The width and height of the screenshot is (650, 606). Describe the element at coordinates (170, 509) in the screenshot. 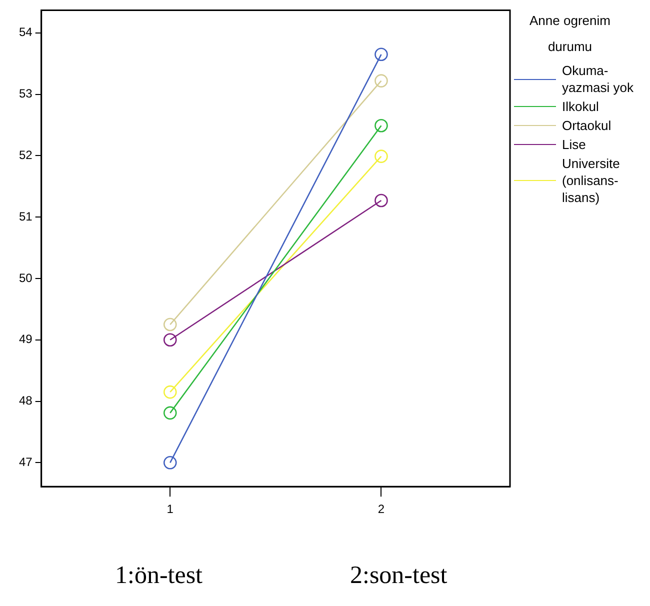

I see `x-tick-label: 1` at that location.